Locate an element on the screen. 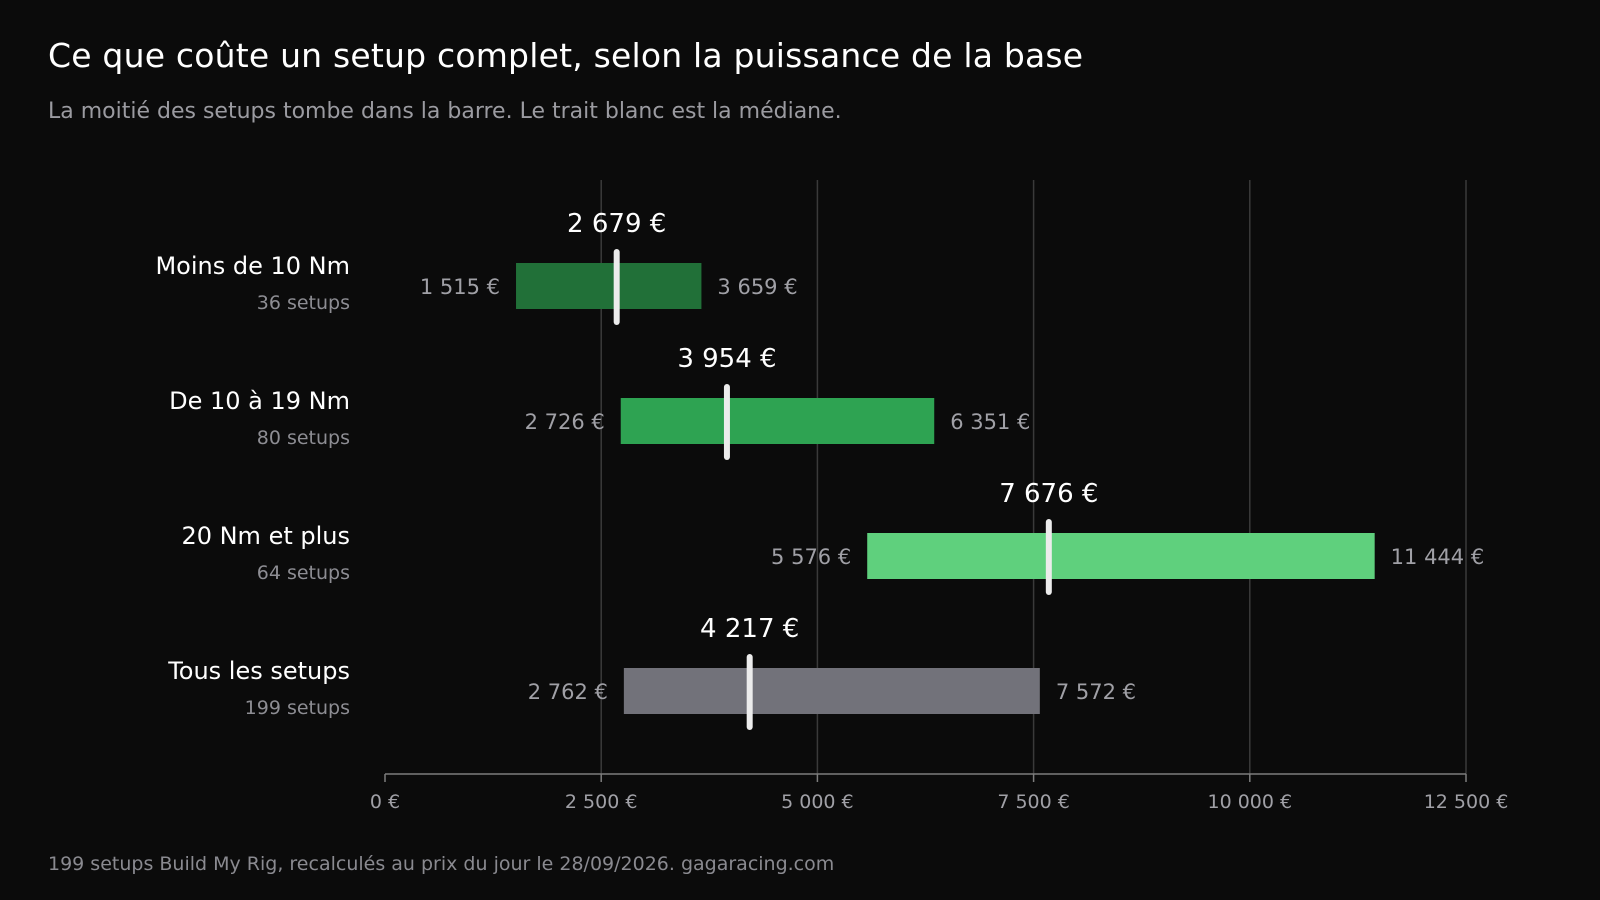 This screenshot has width=1600, height=900. category-name: 20 Nm et plus is located at coordinates (265, 536).